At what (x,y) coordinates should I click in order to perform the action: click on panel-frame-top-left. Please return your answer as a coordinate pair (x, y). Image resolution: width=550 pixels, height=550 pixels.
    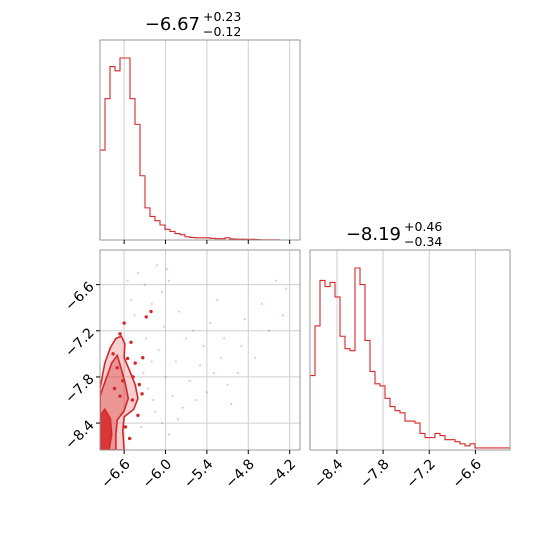
    Looking at the image, I should click on (200, 140).